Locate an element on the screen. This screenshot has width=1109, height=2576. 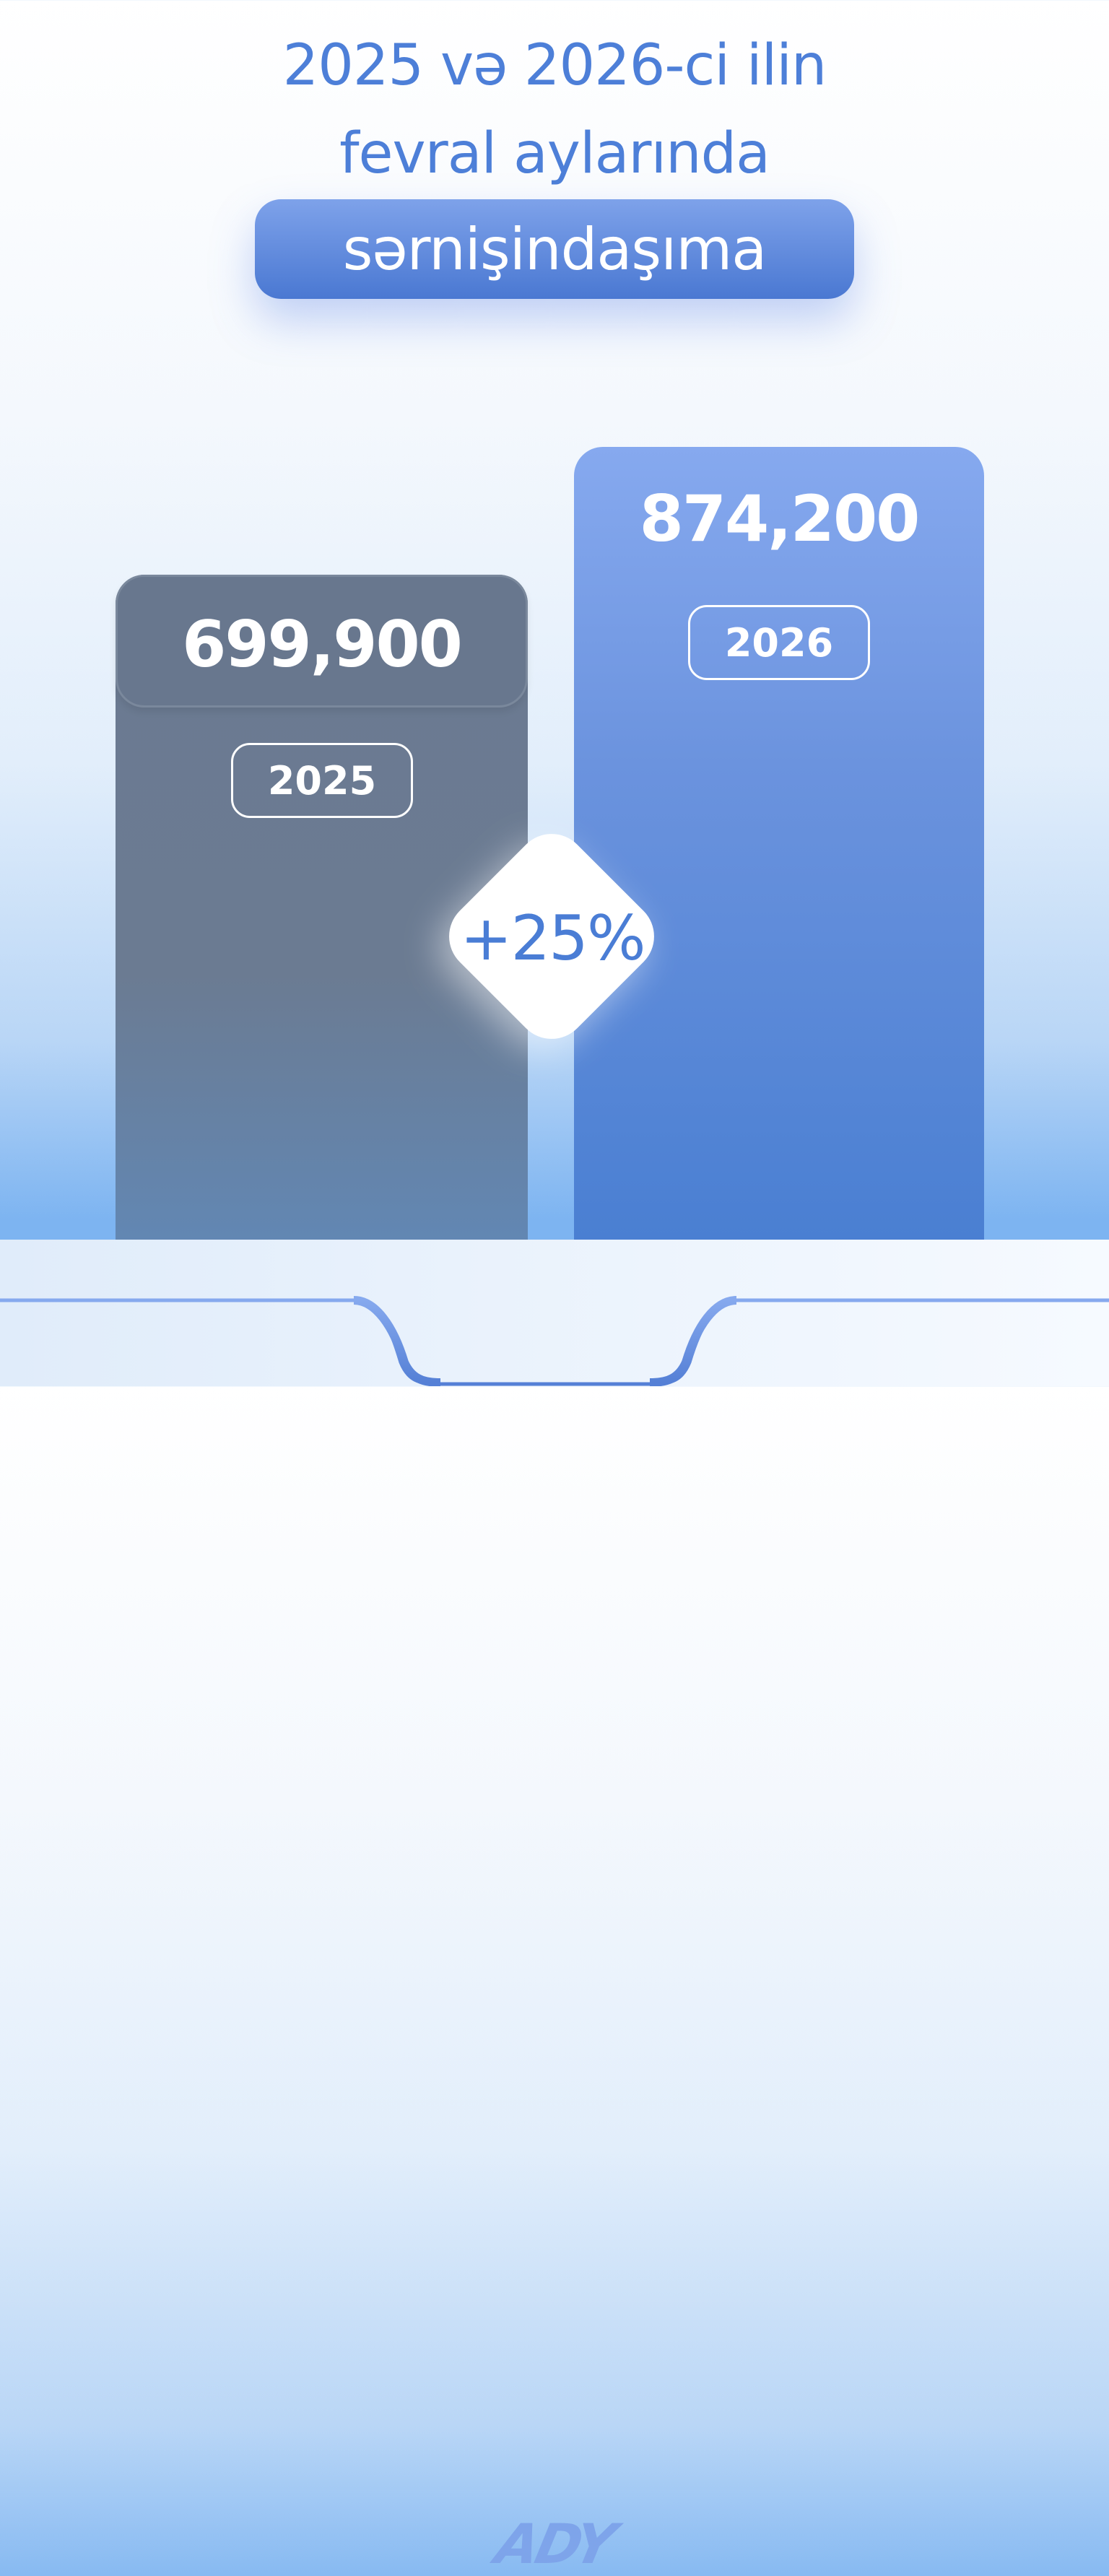
title-line-1: 2025 və 2026-ci ilin is located at coordinates (554, 65).